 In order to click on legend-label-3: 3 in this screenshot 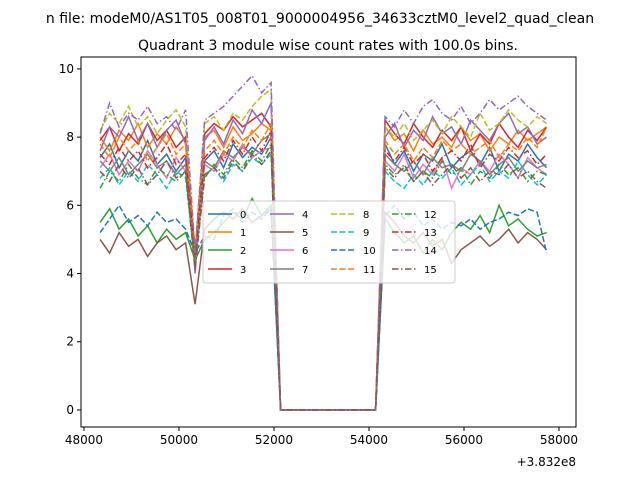, I will do `click(243, 270)`.